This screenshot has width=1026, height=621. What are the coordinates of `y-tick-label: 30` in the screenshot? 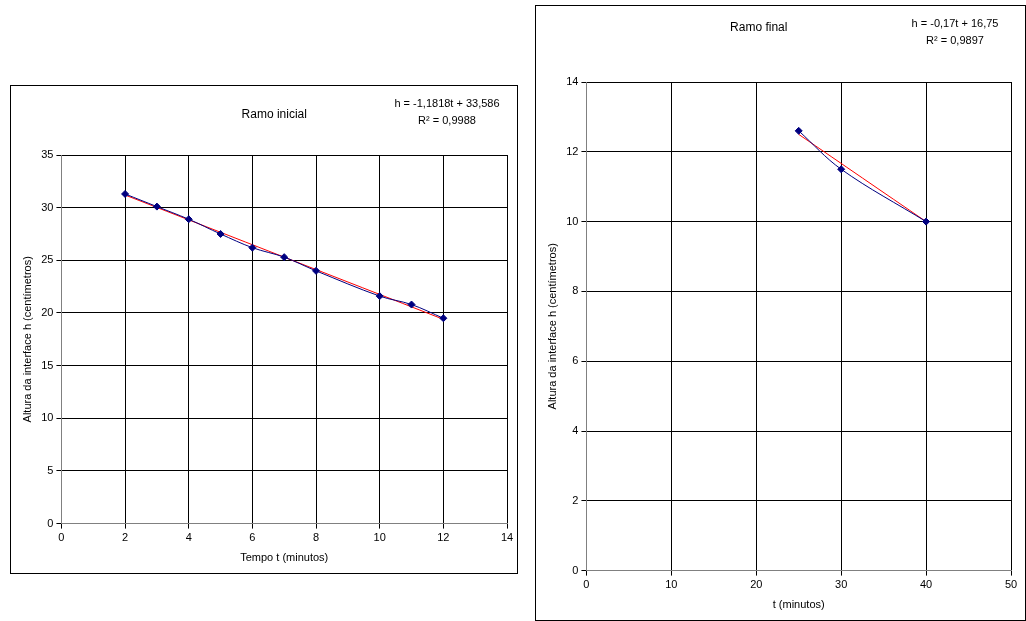 It's located at (47, 206).